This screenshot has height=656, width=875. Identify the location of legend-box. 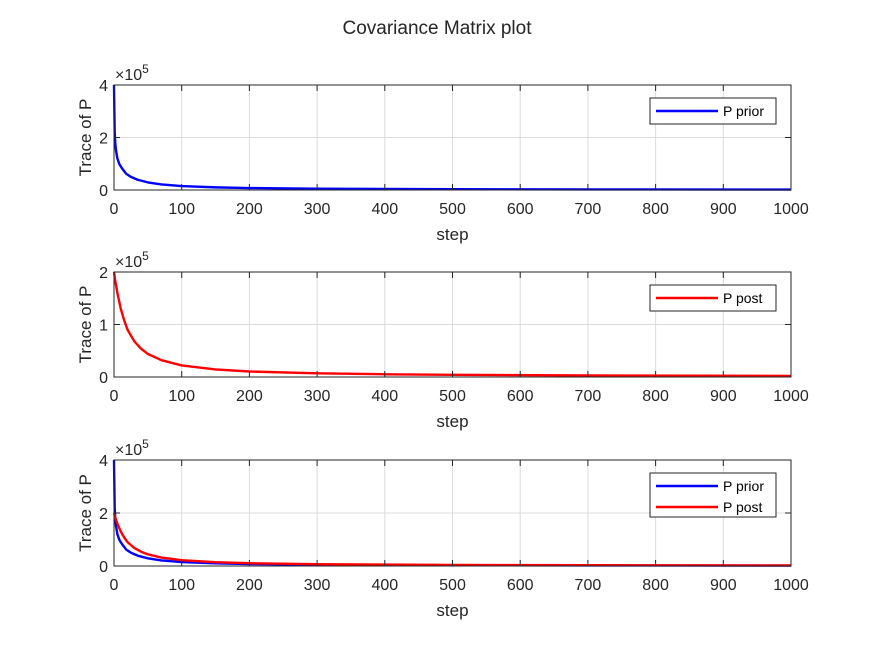
(713, 495).